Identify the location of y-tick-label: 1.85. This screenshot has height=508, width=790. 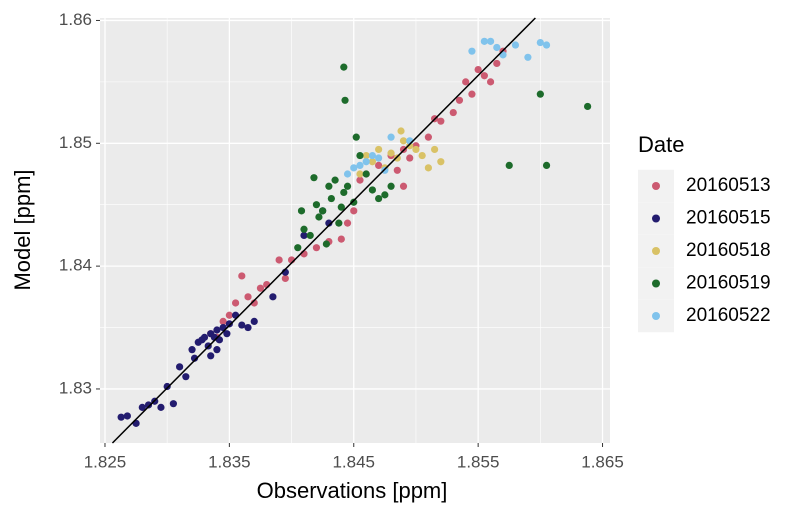
(75, 142).